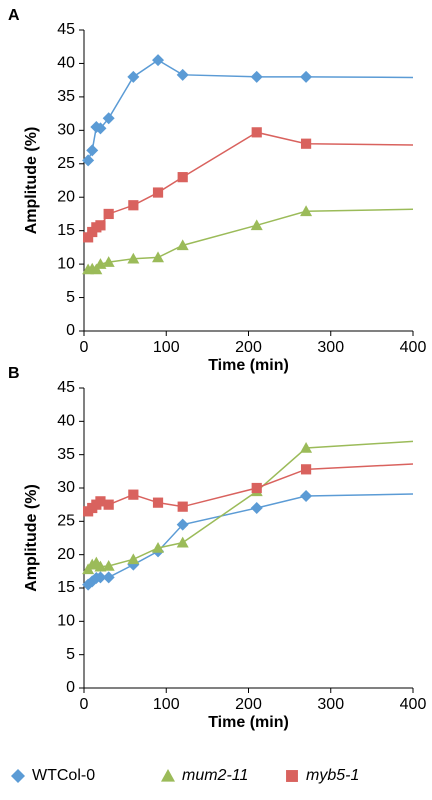 Image resolution: width=432 pixels, height=800 pixels. What do you see at coordinates (215, 775) in the screenshot?
I see `legend-label: mum2-11` at bounding box center [215, 775].